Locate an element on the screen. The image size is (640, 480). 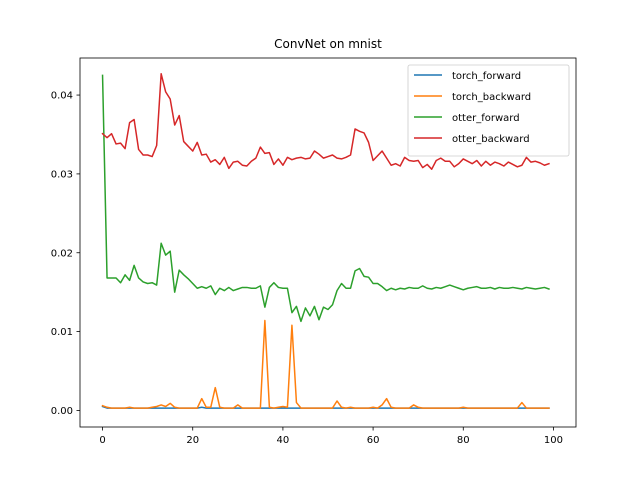
x-tick-label: 60 is located at coordinates (373, 440).